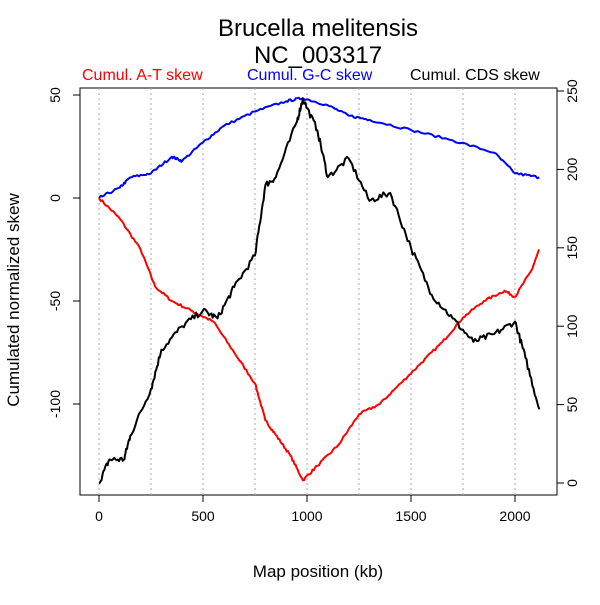 Image resolution: width=600 pixels, height=605 pixels. What do you see at coordinates (318, 571) in the screenshot?
I see `x-axis-label: Map position (kb)` at bounding box center [318, 571].